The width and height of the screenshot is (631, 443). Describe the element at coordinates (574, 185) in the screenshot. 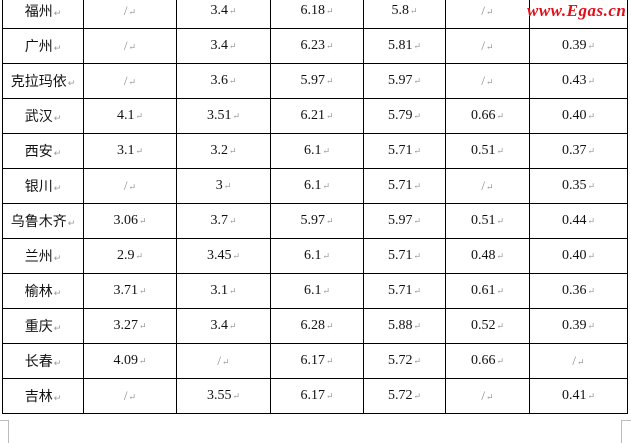

I see `cell-text: 0.35` at that location.